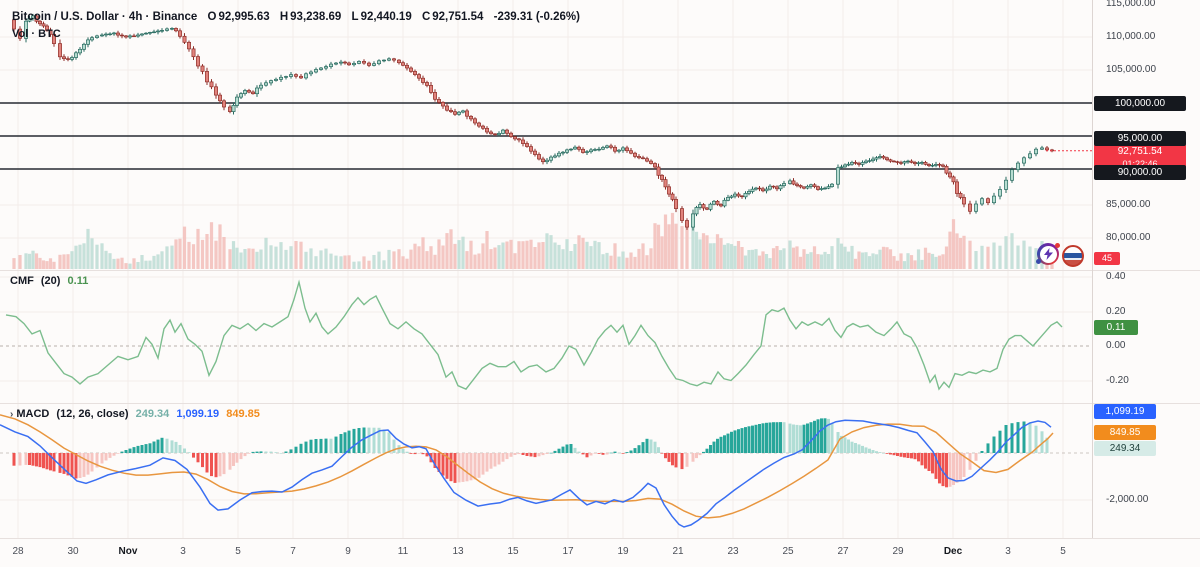 The height and width of the screenshot is (567, 1200). I want to click on cmf-header: CMF (20) 0.11, so click(49, 281).